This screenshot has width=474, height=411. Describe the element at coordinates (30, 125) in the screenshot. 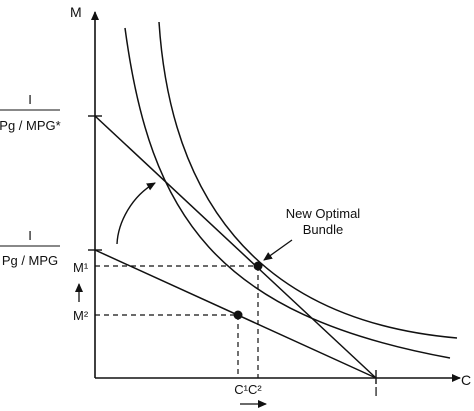

I see `upper-intercept-denominator: Pg / MPG*` at that location.